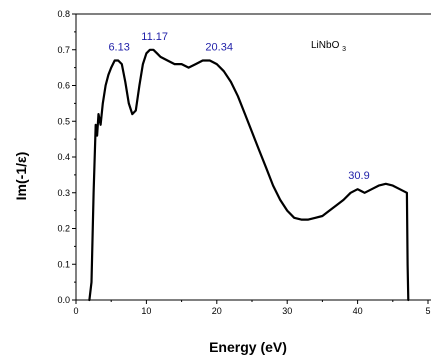  What do you see at coordinates (63, 86) in the screenshot?
I see `y-tick-label: 0.6` at bounding box center [63, 86].